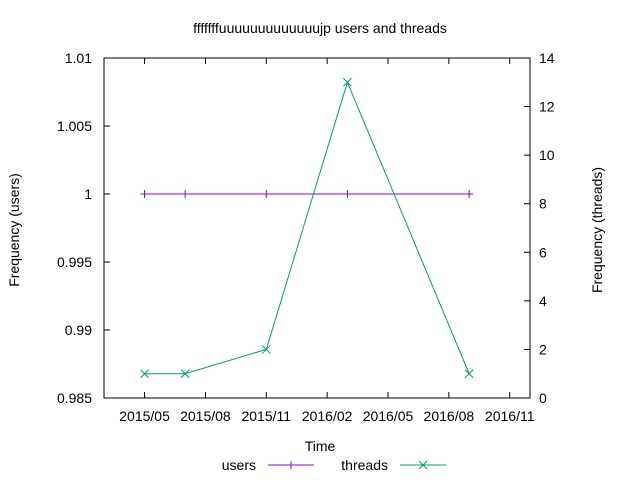 Image resolution: width=640 pixels, height=480 pixels. I want to click on x-tick-label: 2016/11, so click(510, 416).